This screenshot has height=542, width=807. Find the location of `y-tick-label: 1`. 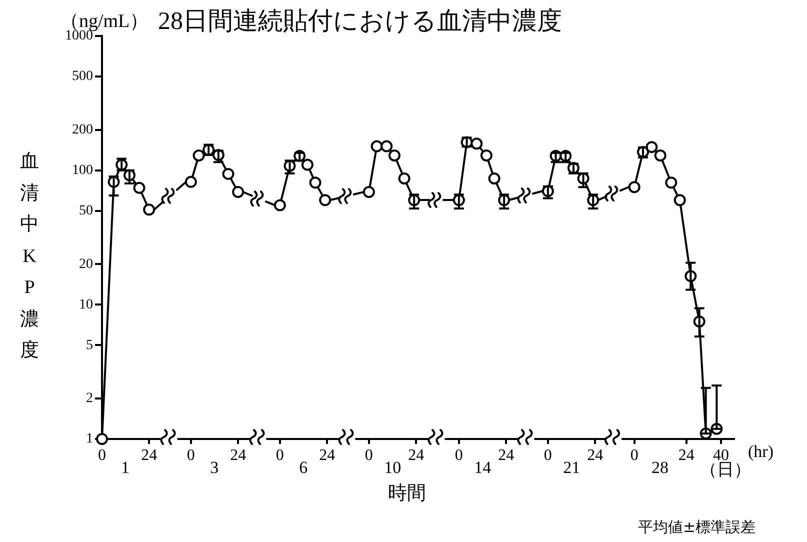

y-tick-label: 1 is located at coordinates (89, 439).